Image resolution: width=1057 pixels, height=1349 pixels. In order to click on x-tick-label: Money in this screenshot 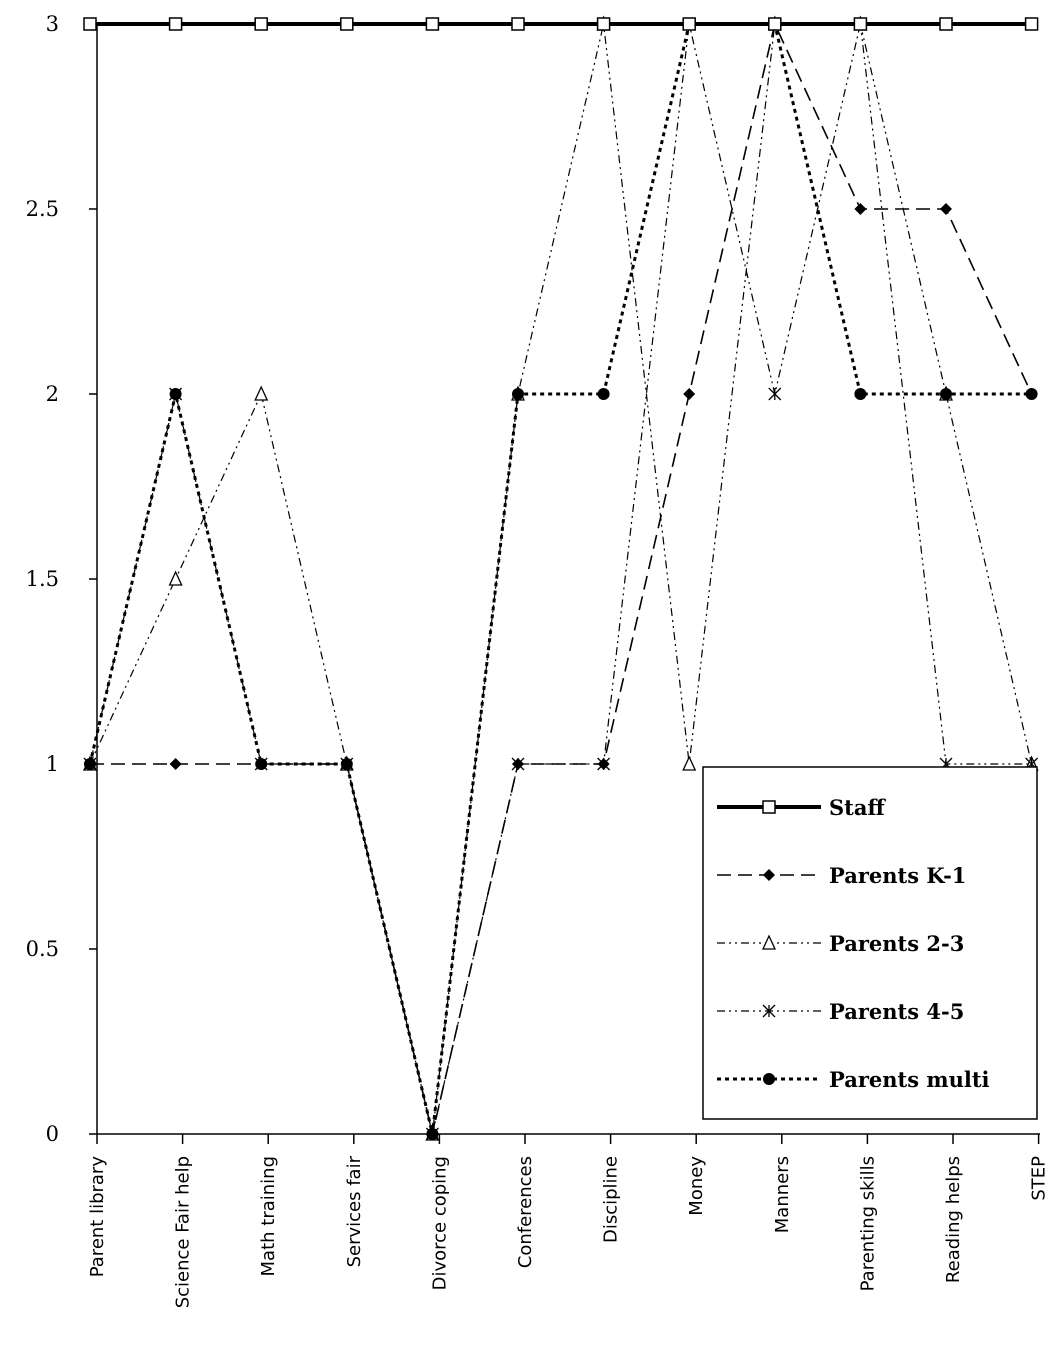, I will do `click(696, 1186)`.